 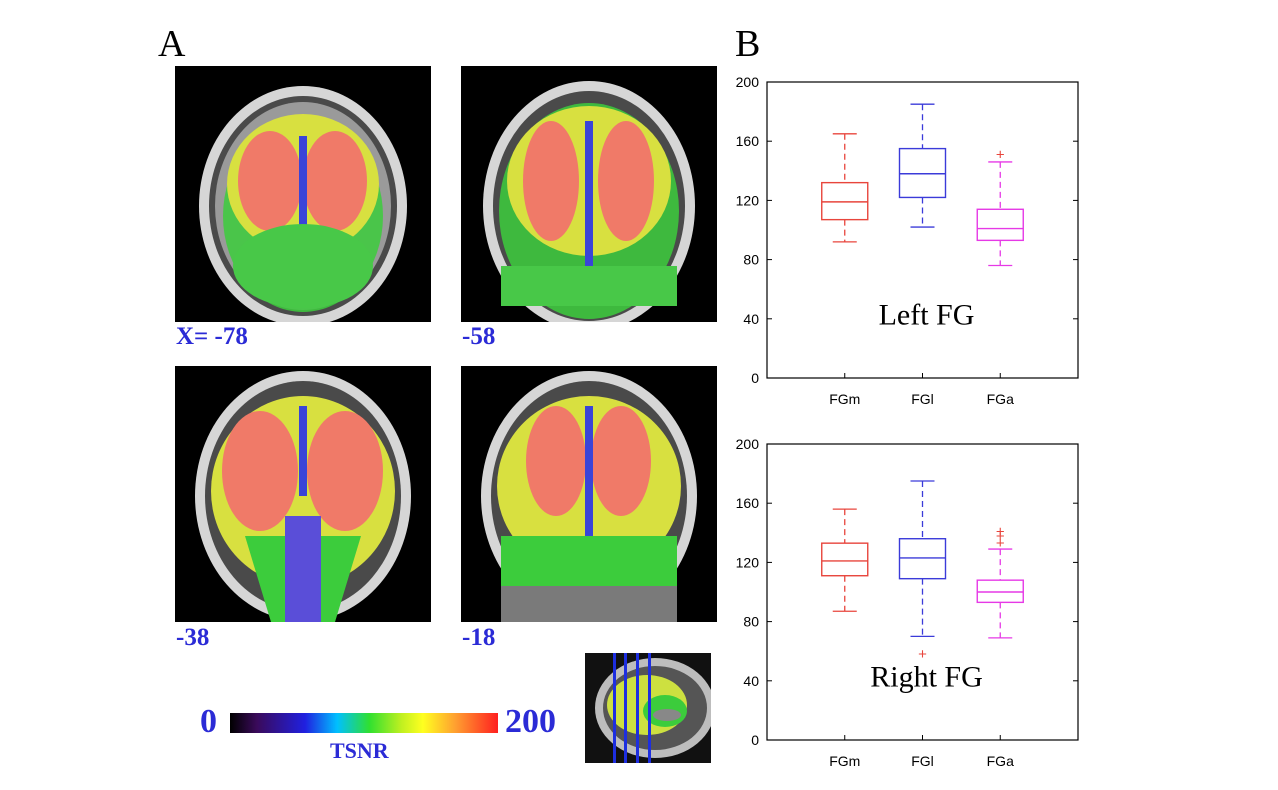 What do you see at coordinates (748, 44) in the screenshot?
I see `panel-b-letter: B` at bounding box center [748, 44].